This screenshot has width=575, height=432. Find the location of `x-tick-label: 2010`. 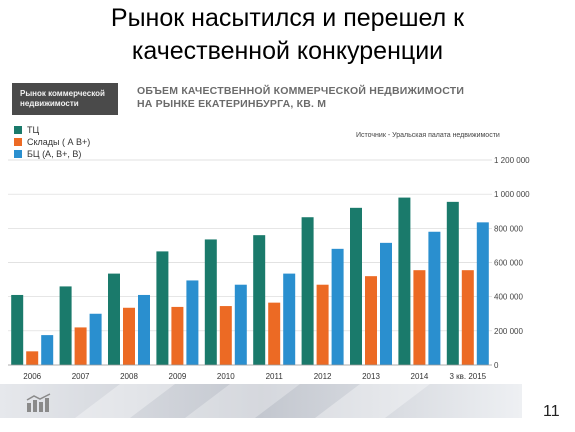

x-tick-label: 2010 is located at coordinates (226, 376).